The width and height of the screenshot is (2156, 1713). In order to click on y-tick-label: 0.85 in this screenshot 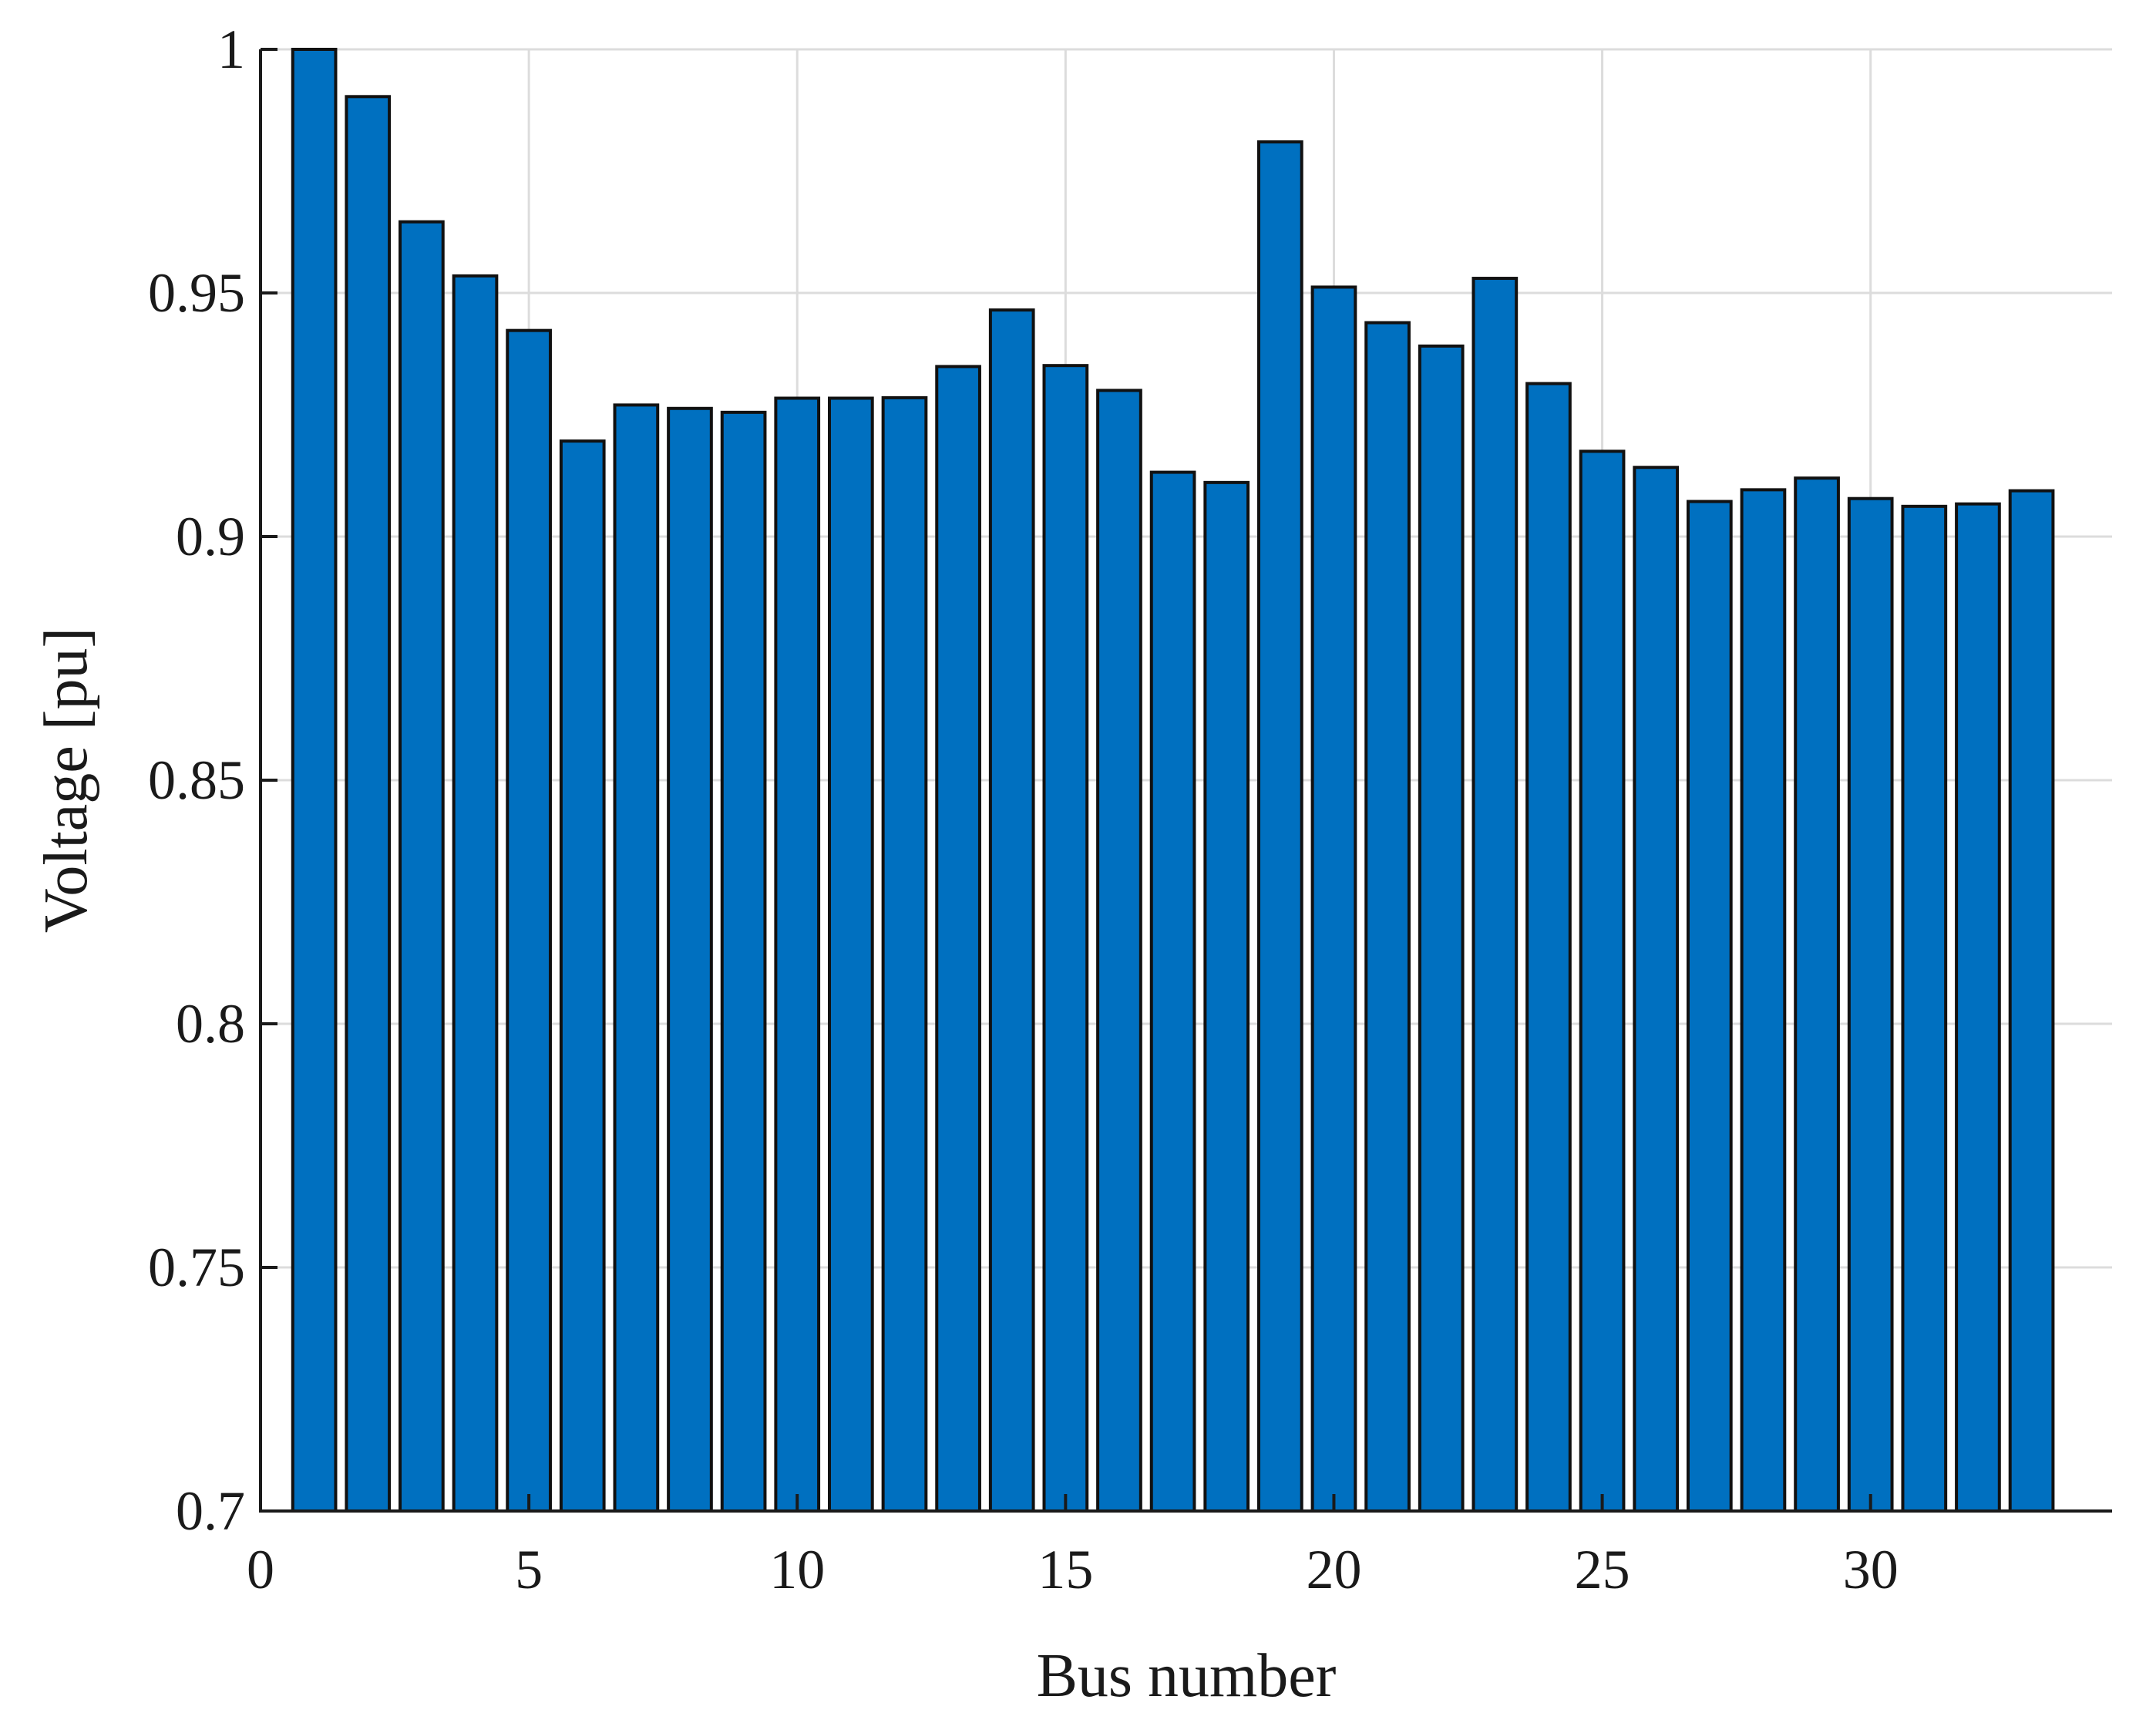, I will do `click(197, 780)`.